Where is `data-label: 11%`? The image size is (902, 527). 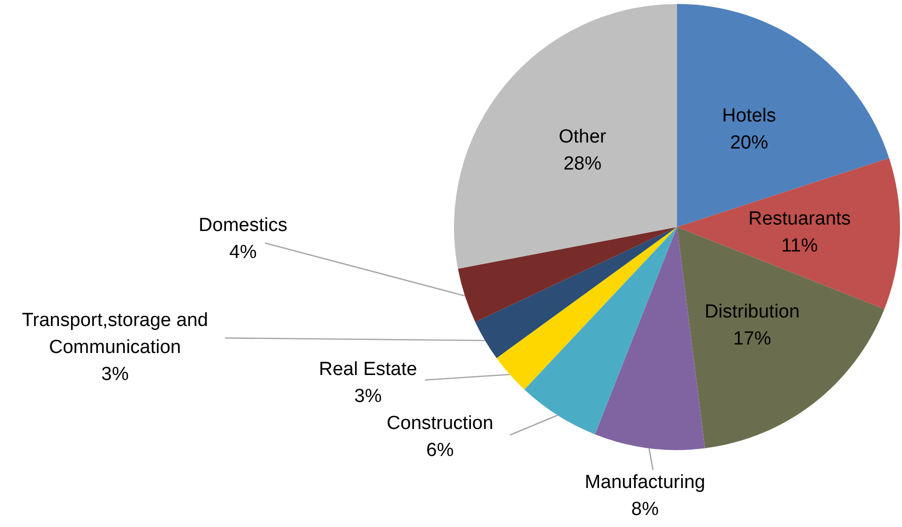 data-label: 11% is located at coordinates (799, 245).